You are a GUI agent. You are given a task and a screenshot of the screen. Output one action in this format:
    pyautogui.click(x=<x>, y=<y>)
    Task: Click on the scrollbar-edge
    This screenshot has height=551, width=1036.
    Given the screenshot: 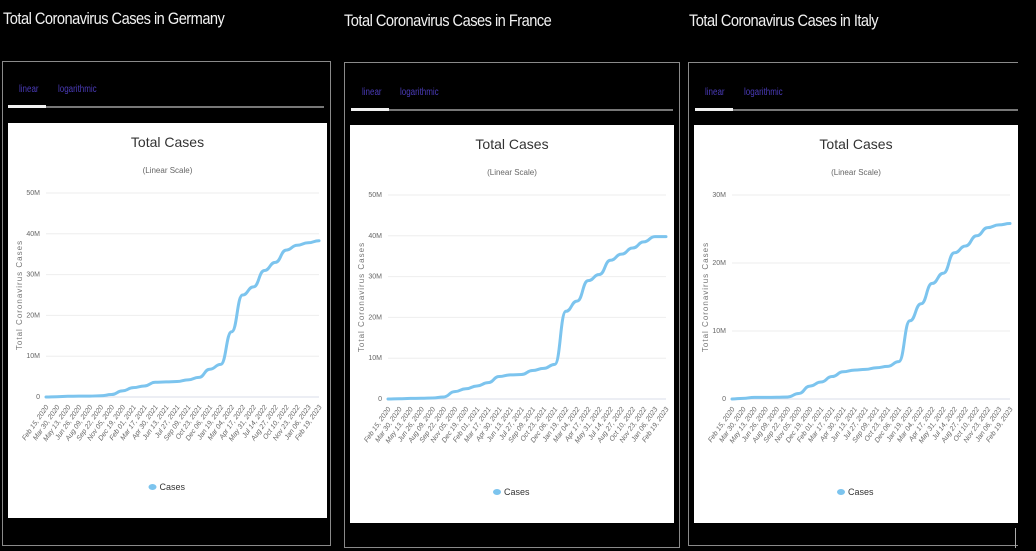 What is the action you would take?
    pyautogui.click(x=1015, y=538)
    